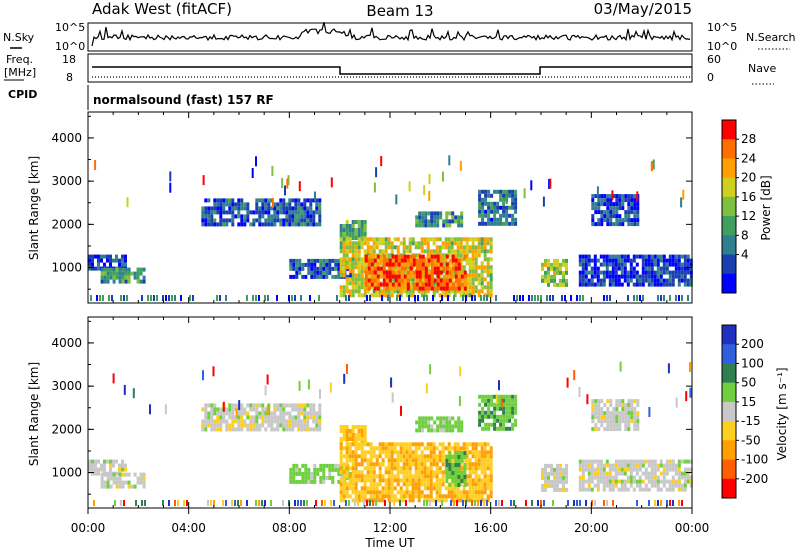  Describe the element at coordinates (766, 207) in the screenshot. I see `power-colorbar-label: Power [dB]` at that location.